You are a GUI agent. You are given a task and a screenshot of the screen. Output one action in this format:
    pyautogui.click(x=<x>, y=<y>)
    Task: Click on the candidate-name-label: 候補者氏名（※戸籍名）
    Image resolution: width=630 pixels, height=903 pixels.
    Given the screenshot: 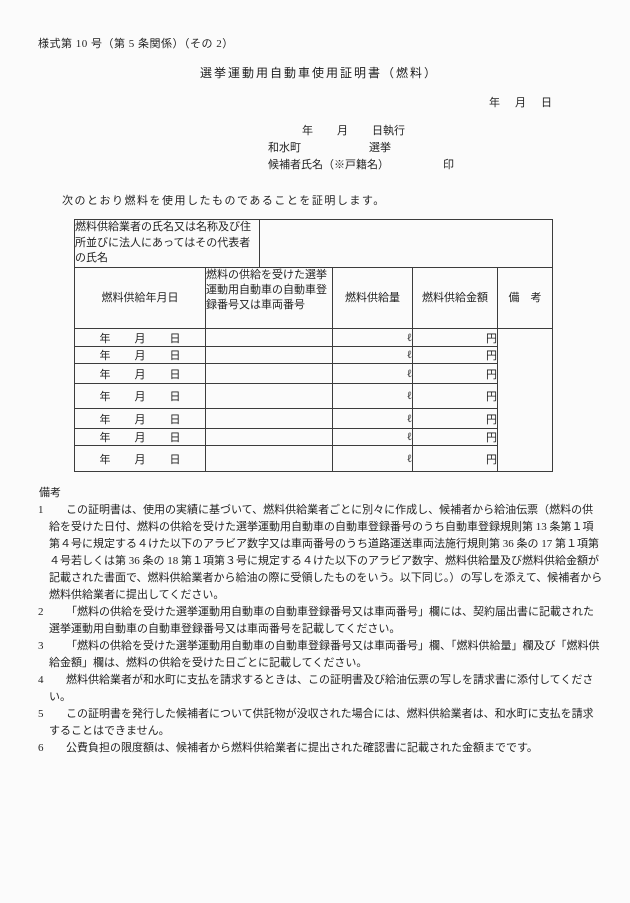 What is the action you would take?
    pyautogui.click(x=328, y=165)
    